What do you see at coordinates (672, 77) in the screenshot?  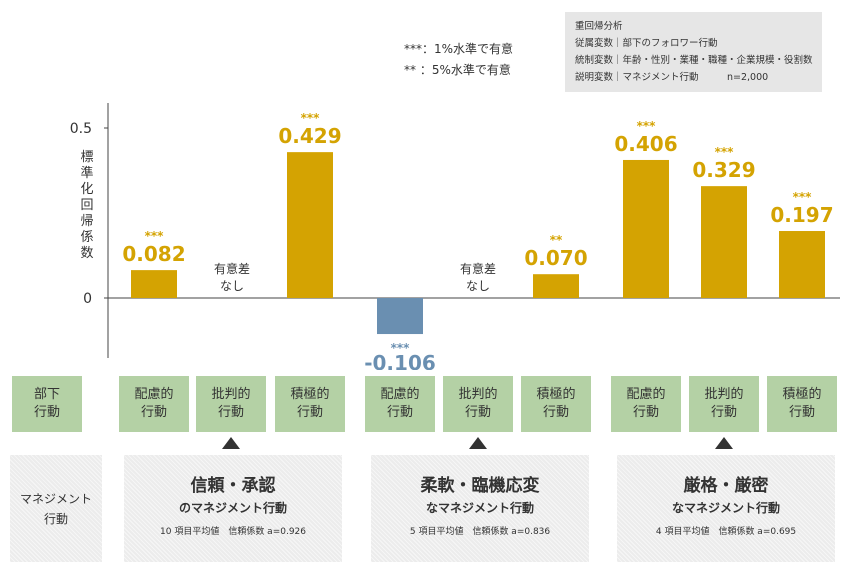 I see `info-explanatory: 説明変数｜マネジメント行動 n=2,000` at bounding box center [672, 77].